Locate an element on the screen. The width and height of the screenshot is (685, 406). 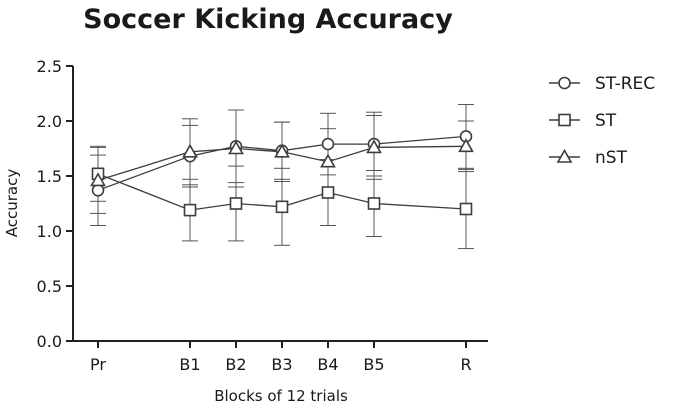
legend-label: ST-REC is located at coordinates (625, 84).